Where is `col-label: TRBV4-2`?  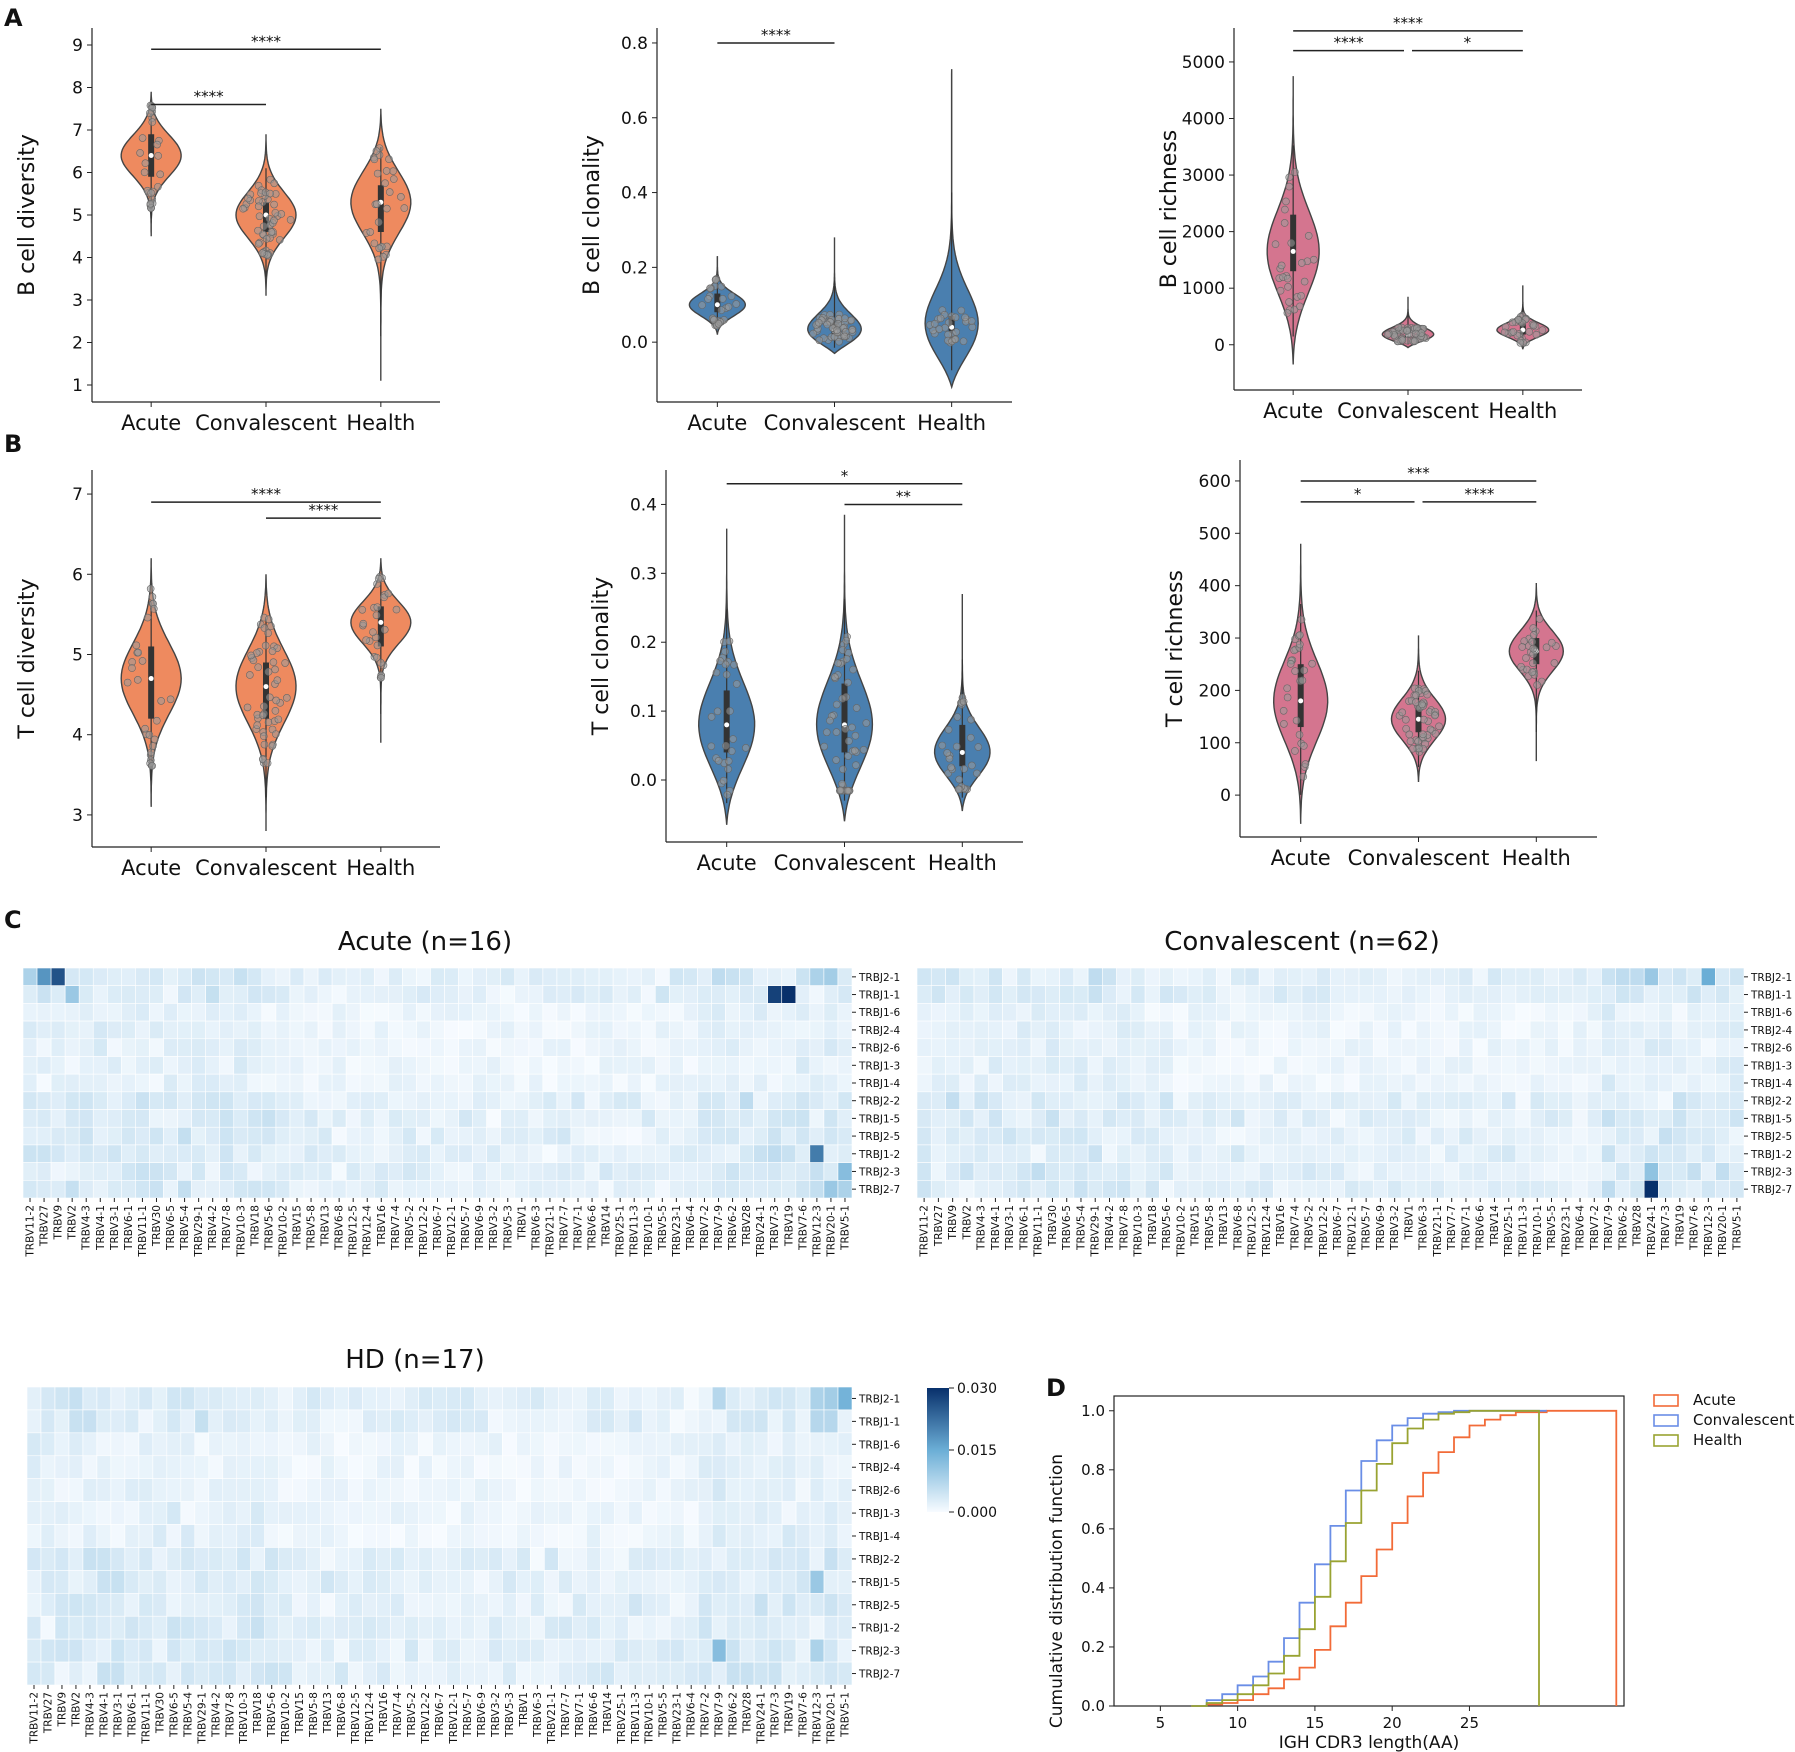
col-label: TRBV4-2 is located at coordinates (1110, 1228).